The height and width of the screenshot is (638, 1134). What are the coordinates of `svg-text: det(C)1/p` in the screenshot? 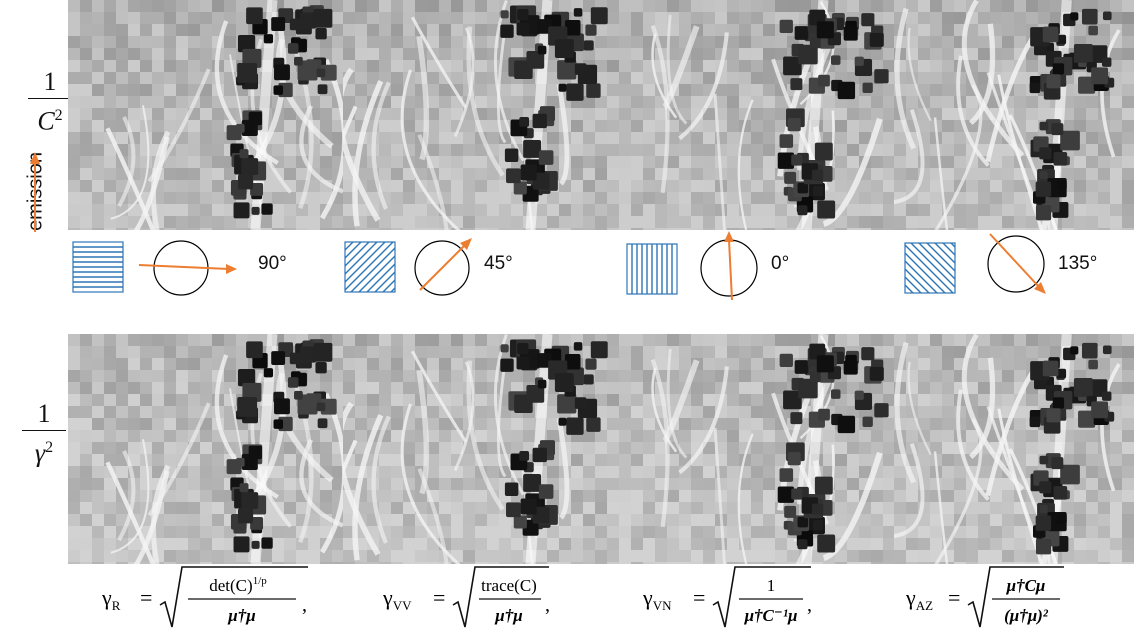 It's located at (238, 585).